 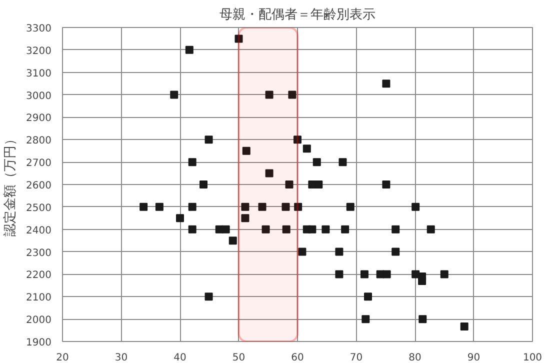 What do you see at coordinates (39, 253) in the screenshot?
I see `y-tick-label: 2300` at bounding box center [39, 253].